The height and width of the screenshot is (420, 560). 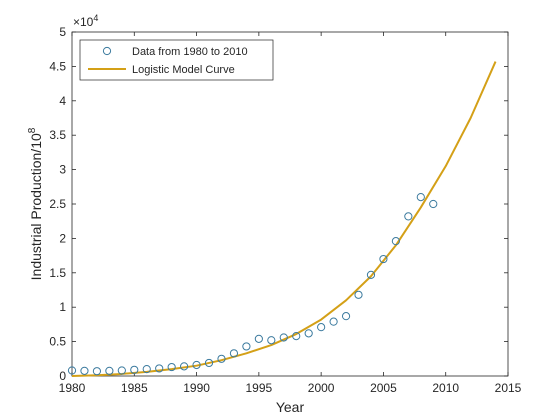 I want to click on legend-label-model: Logistic Model Curve, so click(x=183, y=70).